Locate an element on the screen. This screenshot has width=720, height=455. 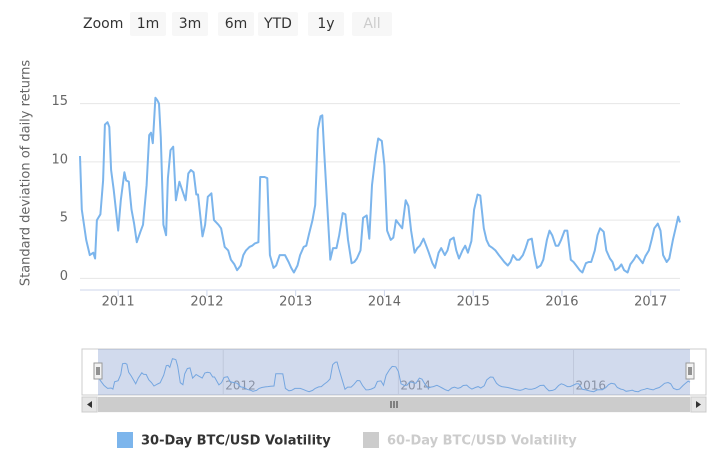
x-tick-label: 2011 is located at coordinates (118, 302).